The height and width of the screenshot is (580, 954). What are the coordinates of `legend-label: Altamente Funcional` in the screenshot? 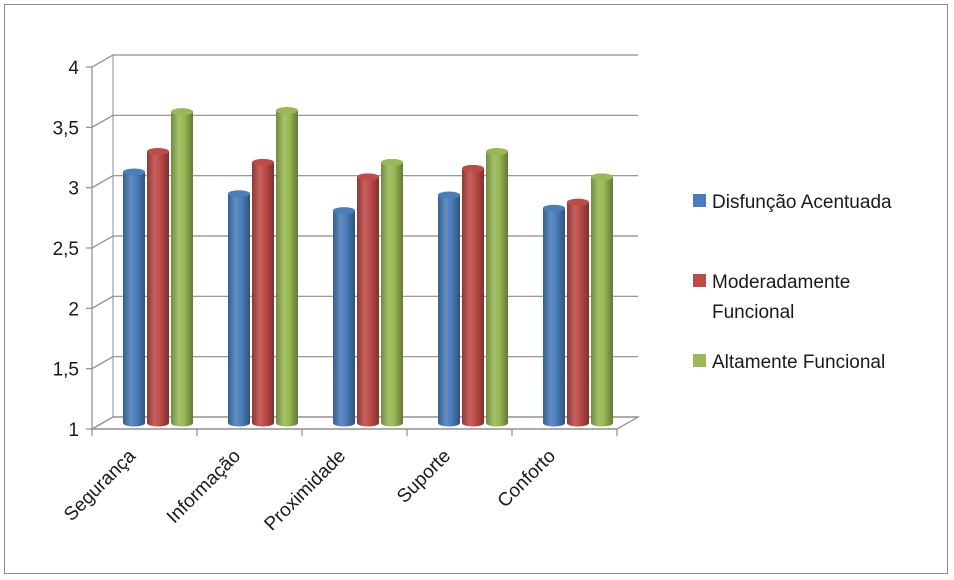 It's located at (798, 362).